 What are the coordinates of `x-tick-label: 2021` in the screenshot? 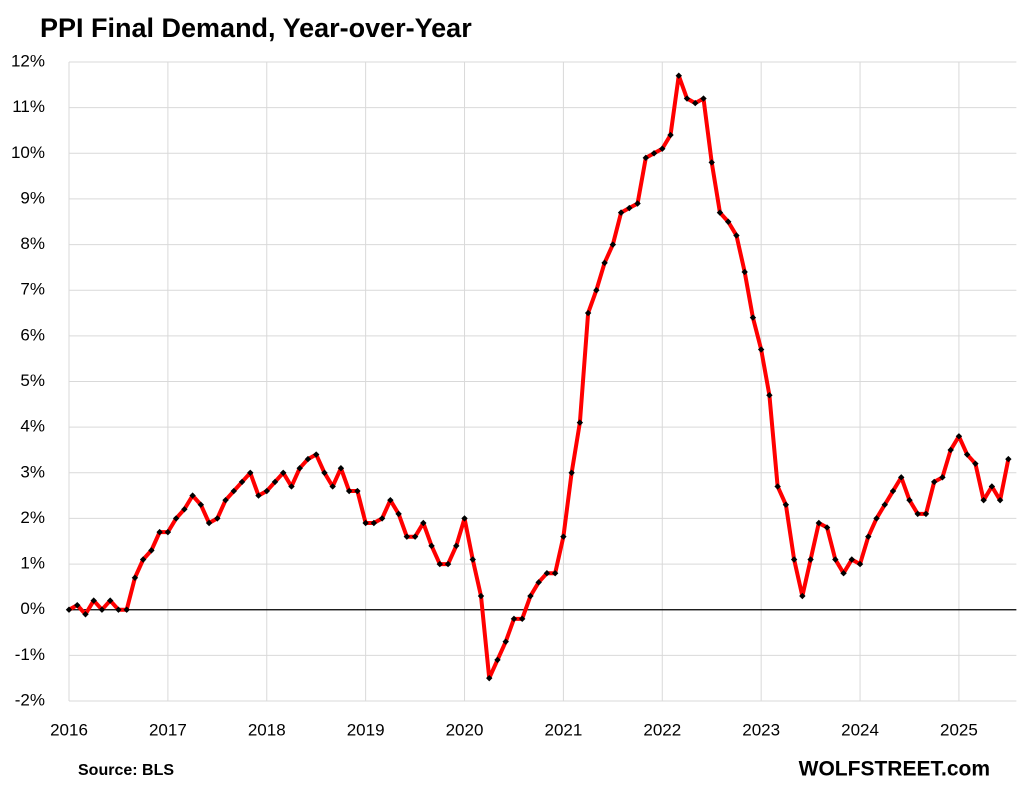 It's located at (563, 729).